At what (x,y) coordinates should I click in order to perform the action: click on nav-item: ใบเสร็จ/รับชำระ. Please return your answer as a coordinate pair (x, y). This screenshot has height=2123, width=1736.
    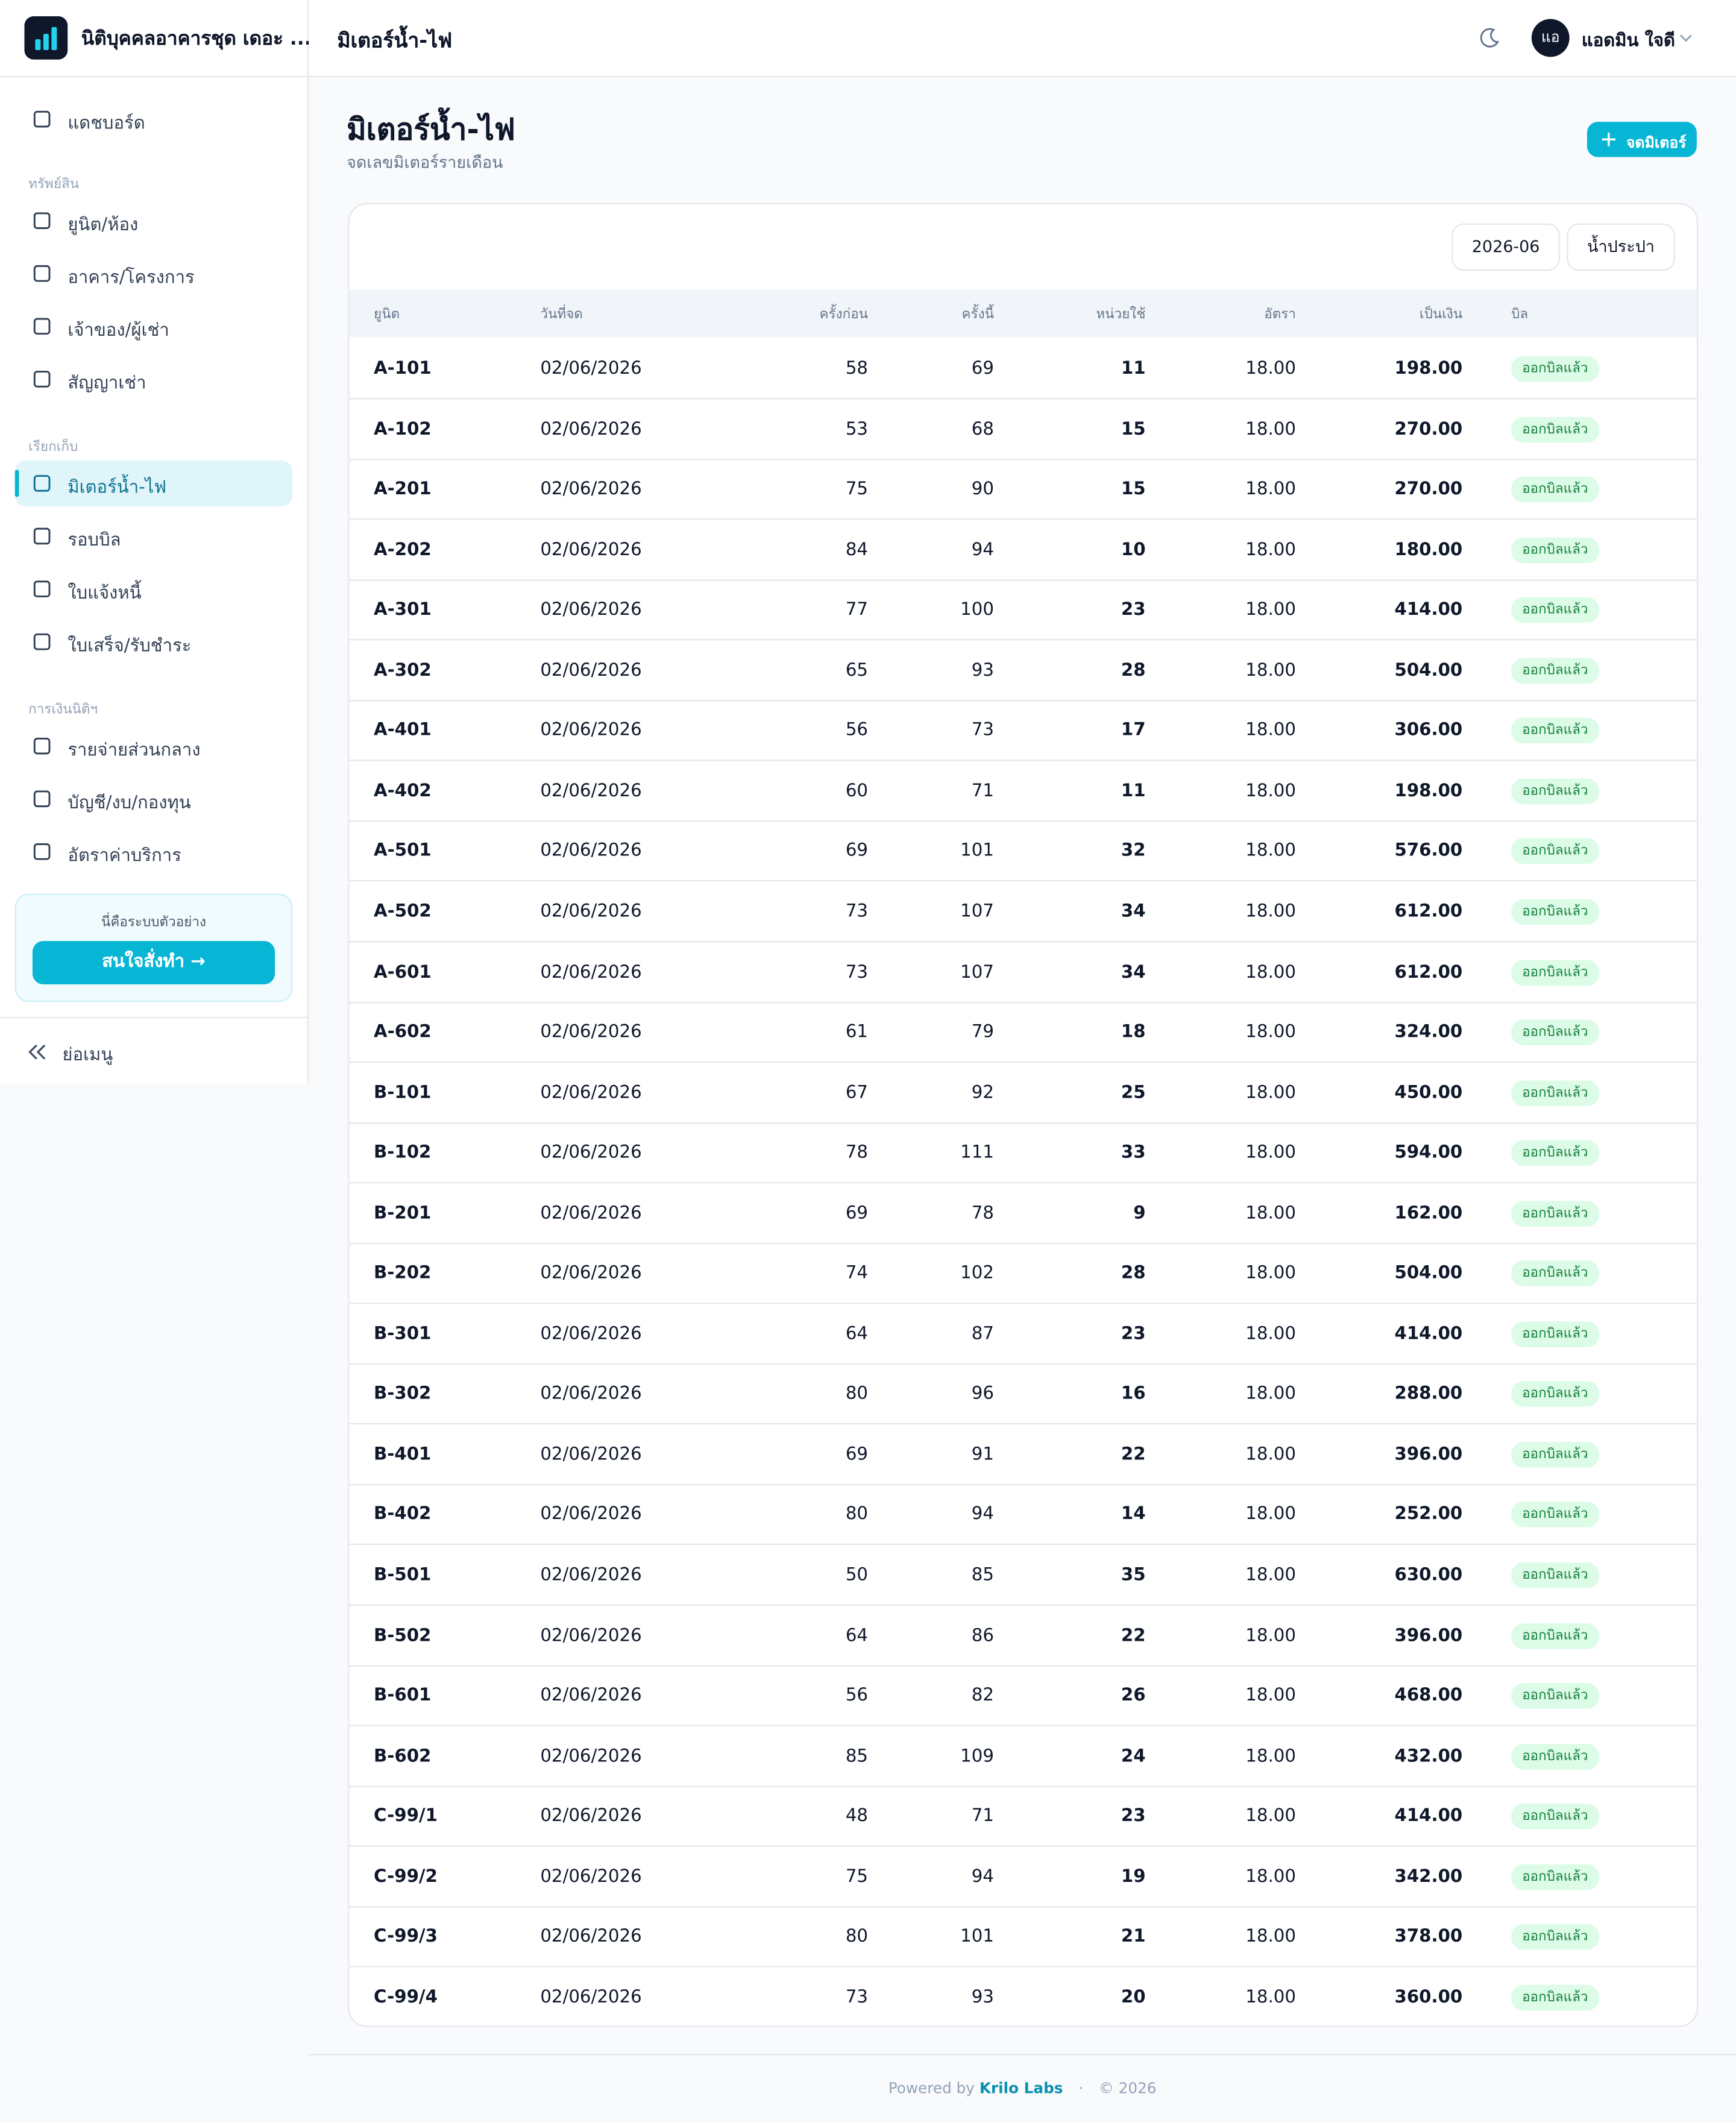
    Looking at the image, I should click on (154, 642).